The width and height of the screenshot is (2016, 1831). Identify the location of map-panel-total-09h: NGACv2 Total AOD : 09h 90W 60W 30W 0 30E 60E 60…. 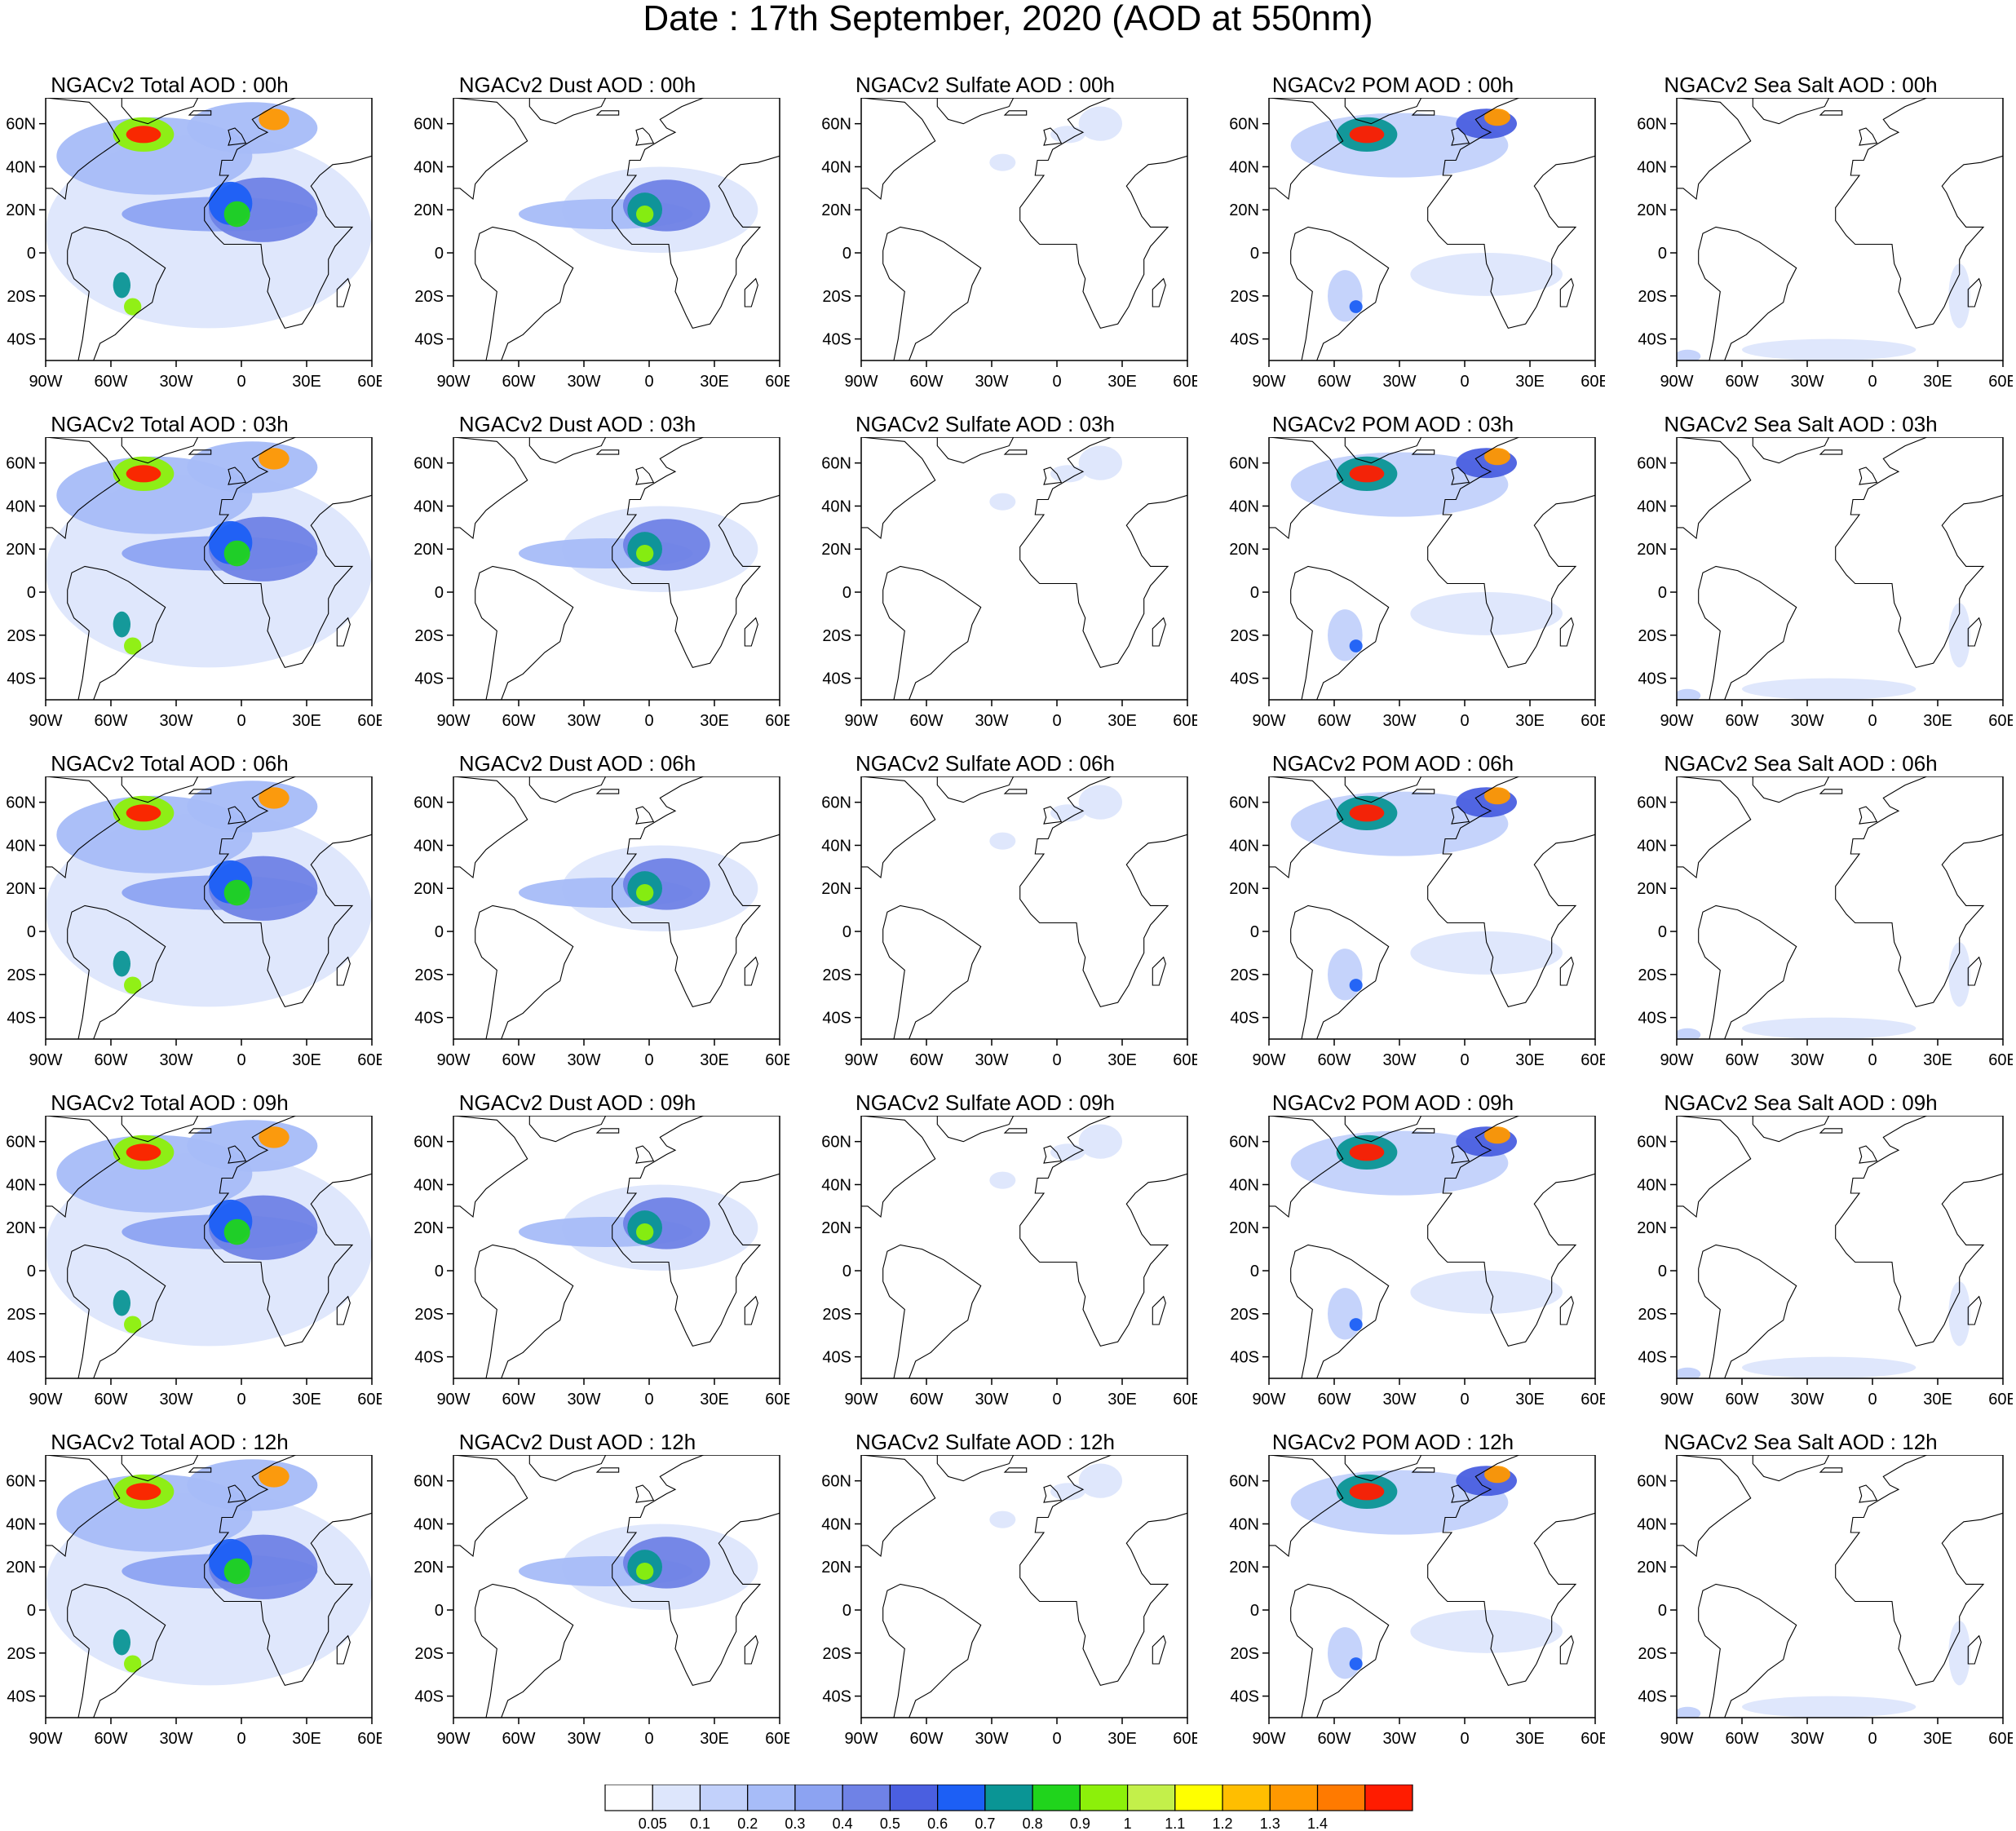
(191, 1257).